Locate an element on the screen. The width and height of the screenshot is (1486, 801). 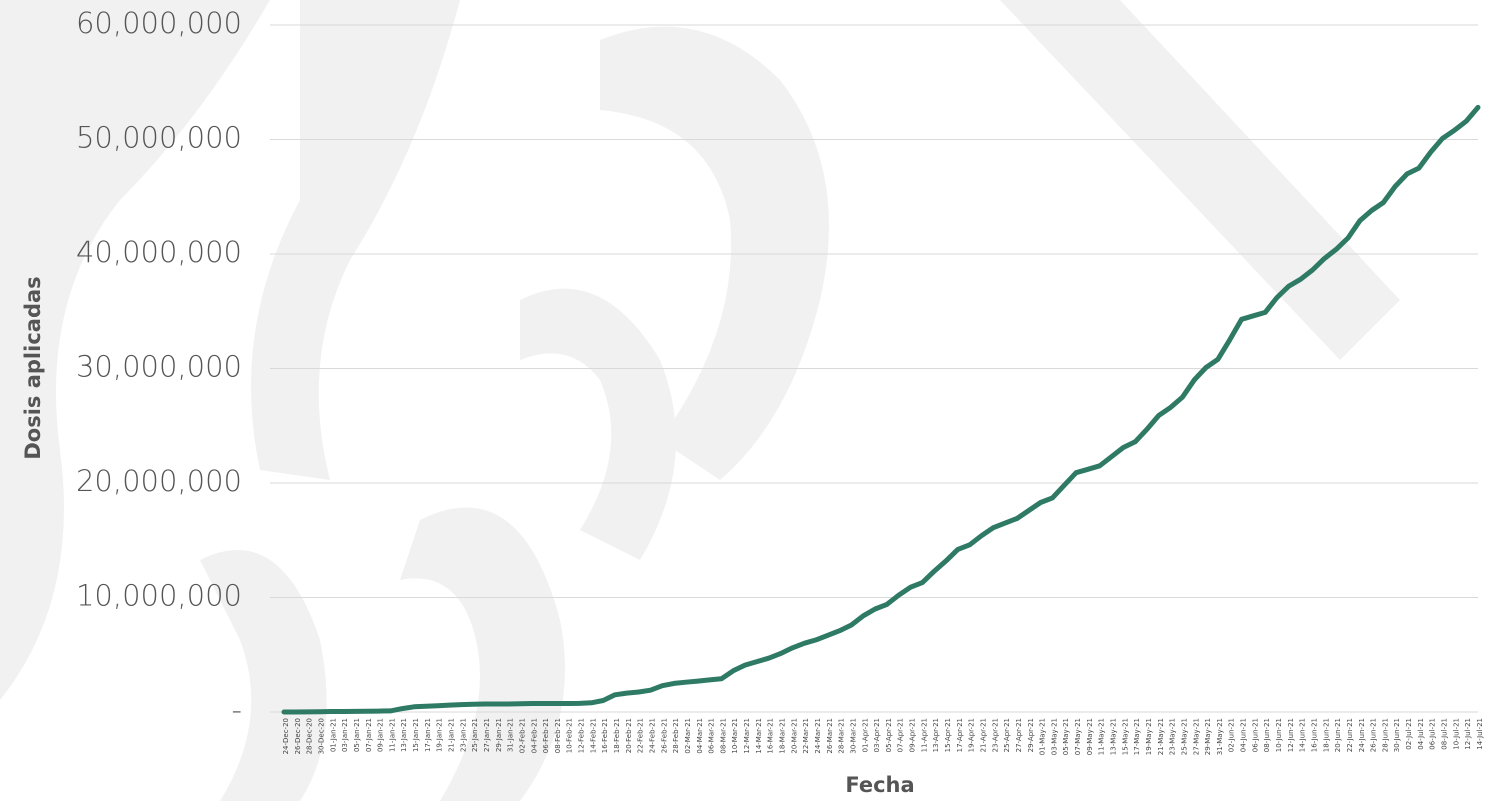
x-tick-label: 08-Jul-21 is located at coordinates (1445, 734).